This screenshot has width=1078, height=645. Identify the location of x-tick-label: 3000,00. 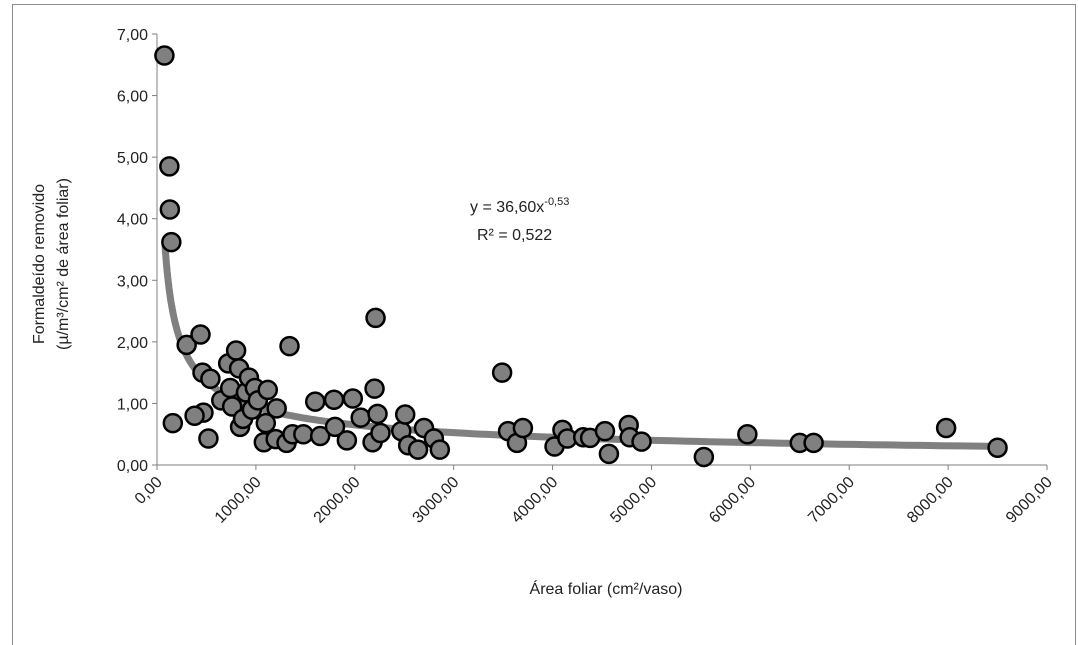
(436, 500).